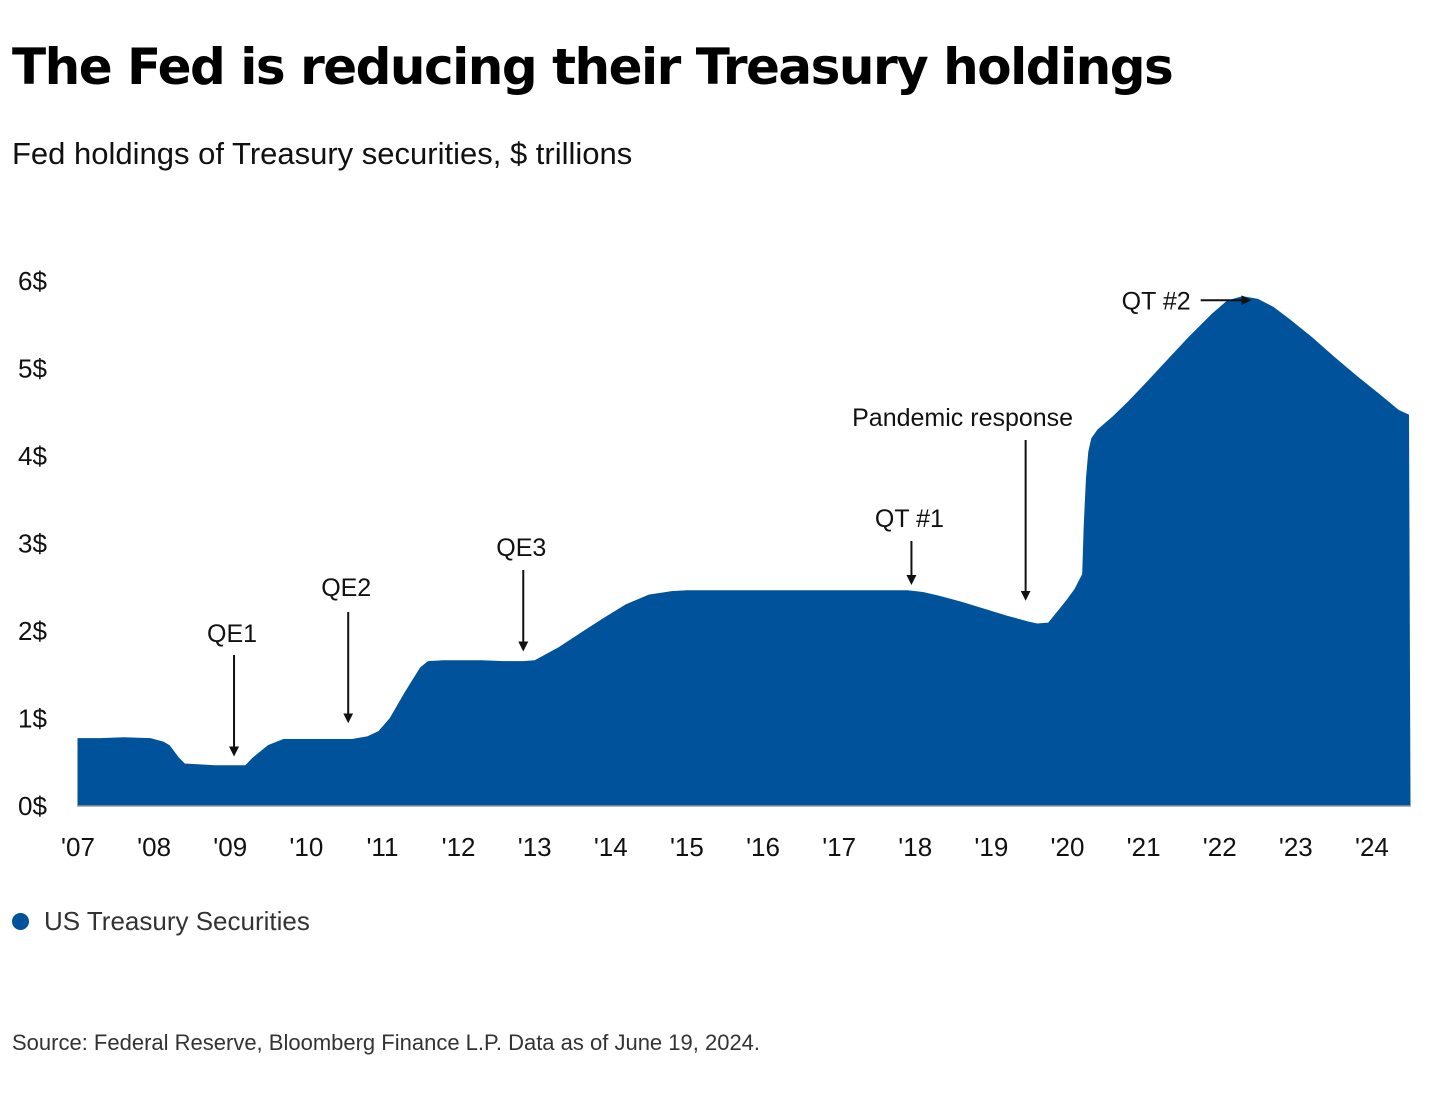 This screenshot has height=1110, width=1440. I want to click on x-tick-label: '09, so click(230, 847).